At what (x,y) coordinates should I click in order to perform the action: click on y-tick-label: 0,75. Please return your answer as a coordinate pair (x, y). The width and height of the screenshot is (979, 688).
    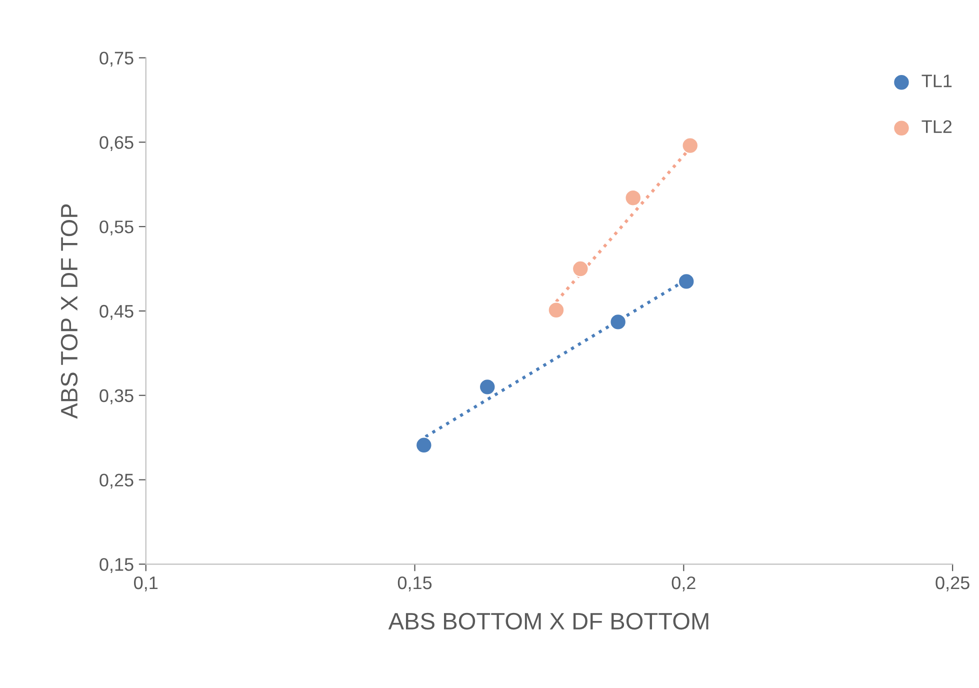
    Looking at the image, I should click on (117, 59).